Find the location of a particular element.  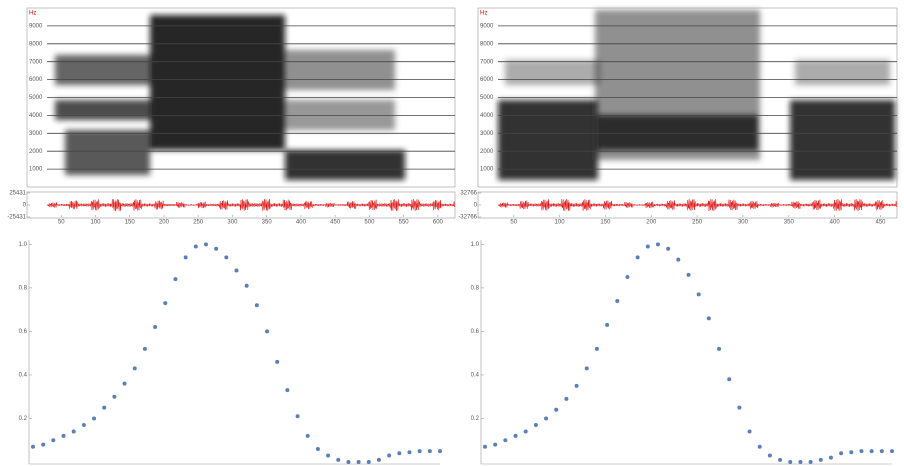

y-tick-label: 3000 is located at coordinates (487, 134).